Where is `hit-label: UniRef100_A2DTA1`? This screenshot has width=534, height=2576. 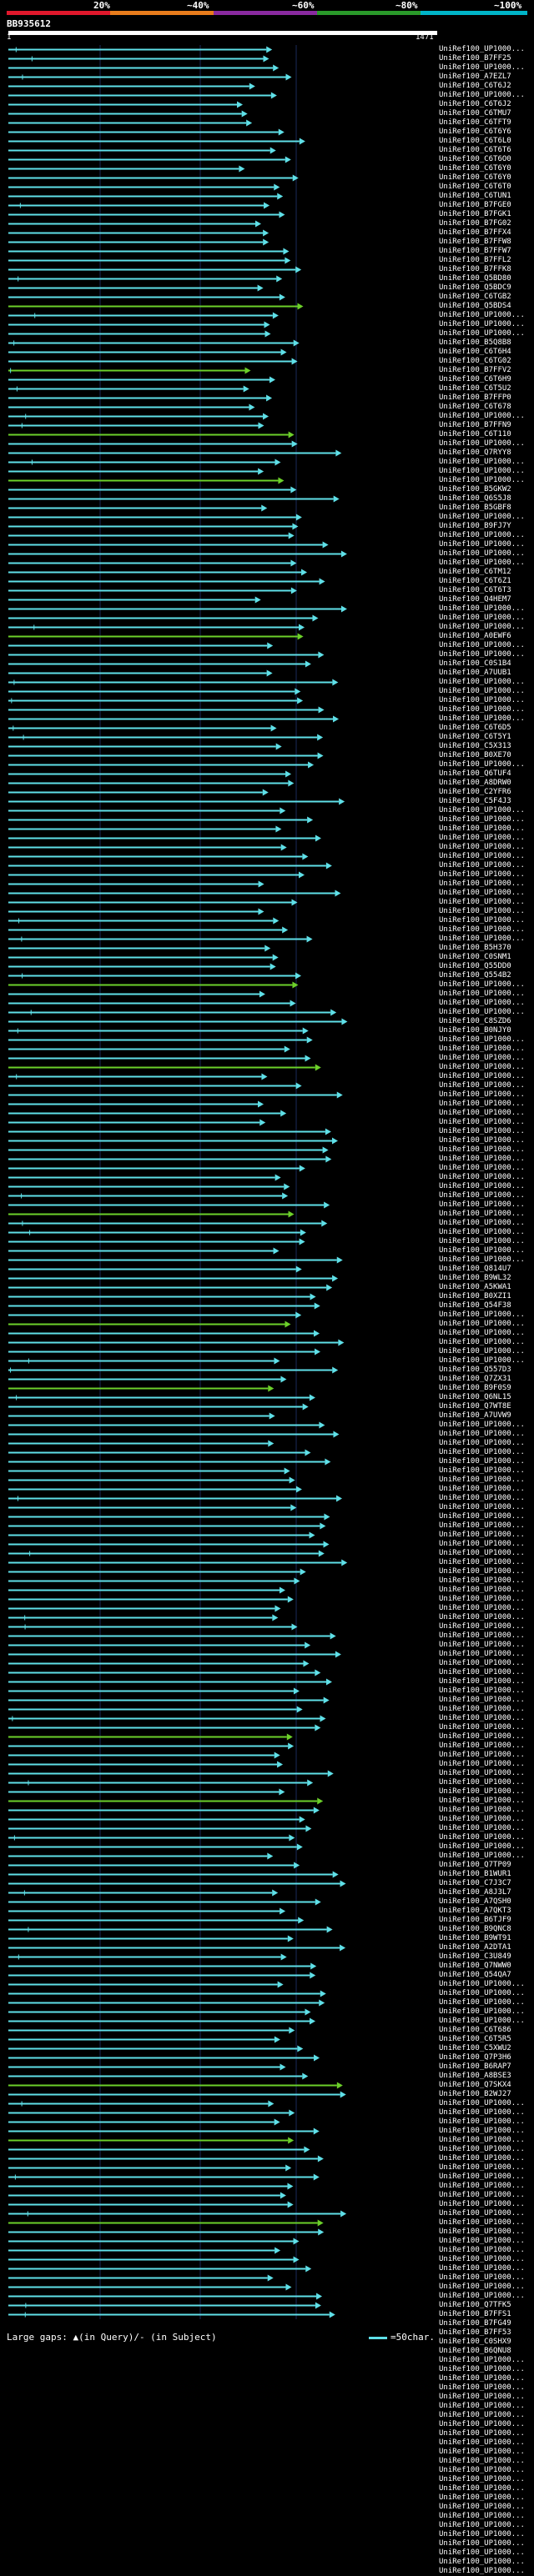 hit-label: UniRef100_A2DTA1 is located at coordinates (475, 1947).